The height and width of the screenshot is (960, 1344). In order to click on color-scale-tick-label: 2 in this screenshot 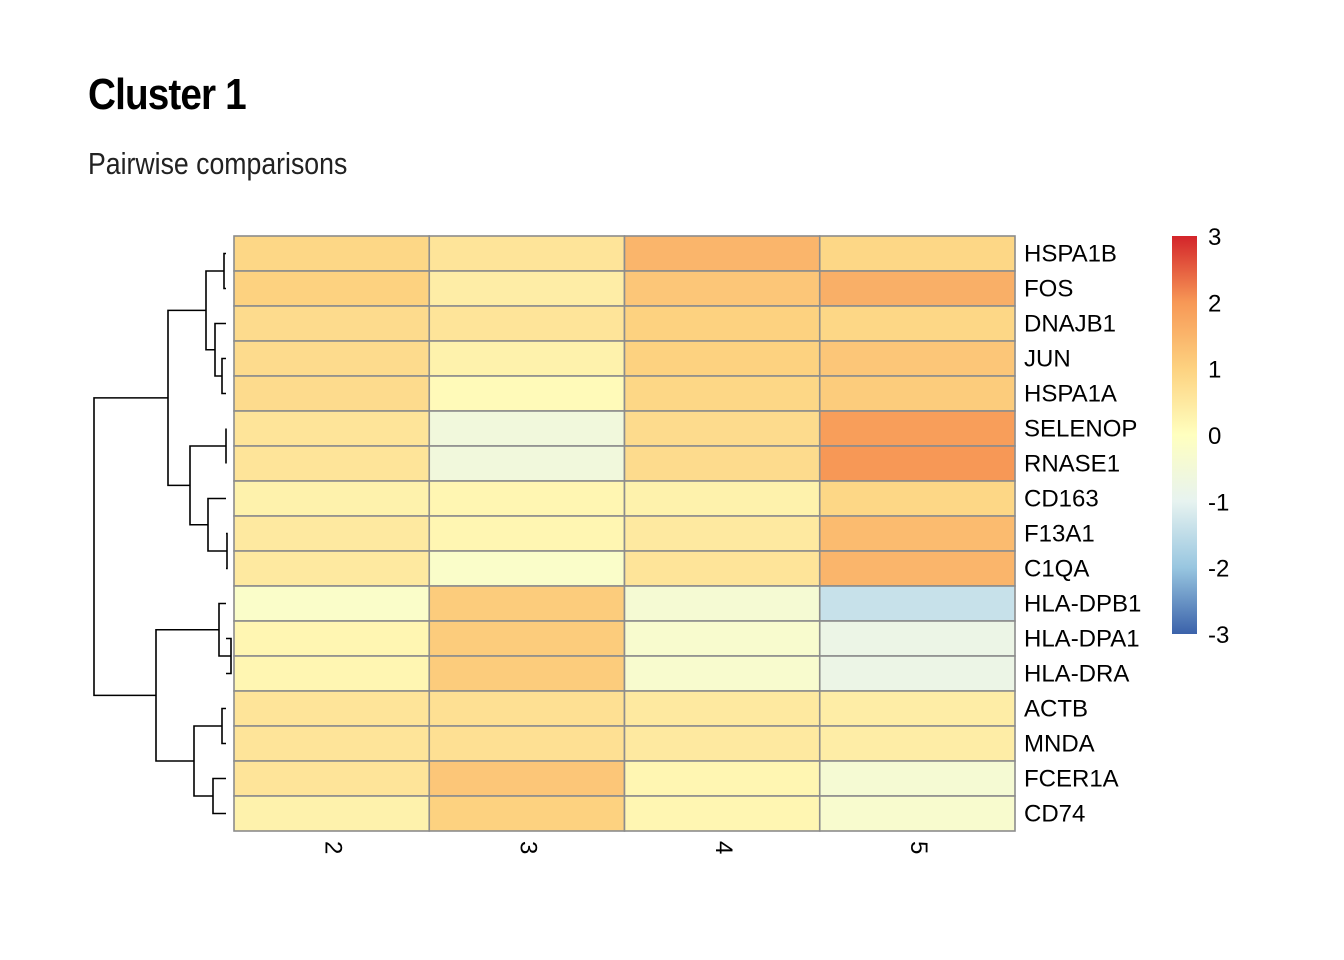, I will do `click(1214, 303)`.